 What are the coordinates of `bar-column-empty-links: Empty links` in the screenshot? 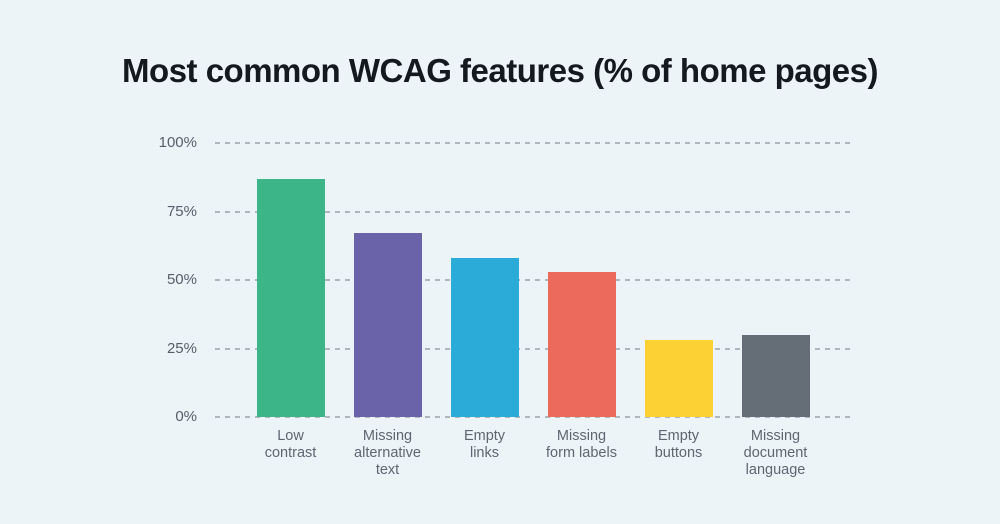 It's located at (484, 302).